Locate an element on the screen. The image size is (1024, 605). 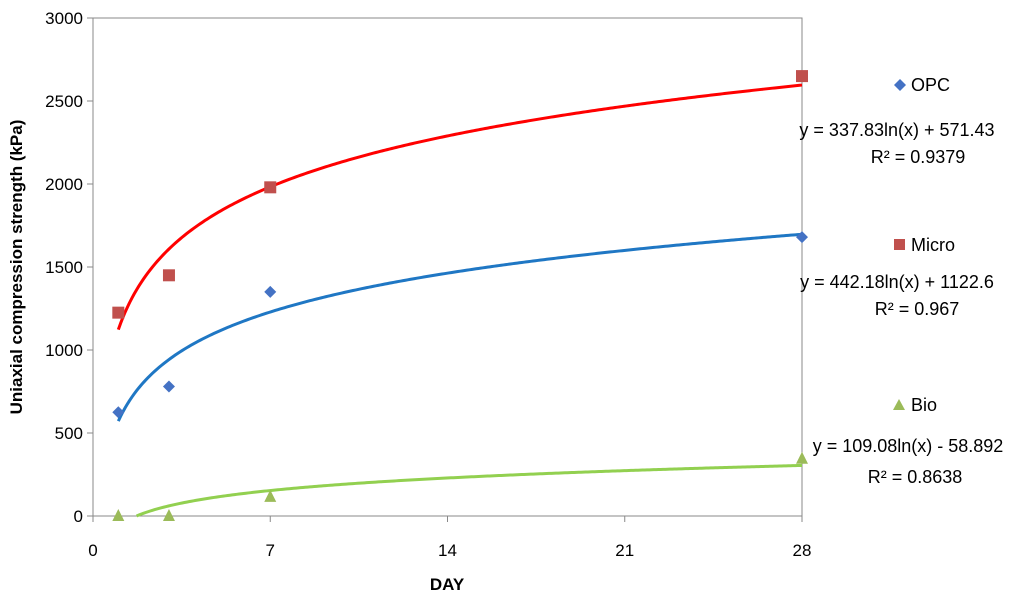
x-axis-title: DAY is located at coordinates (447, 584).